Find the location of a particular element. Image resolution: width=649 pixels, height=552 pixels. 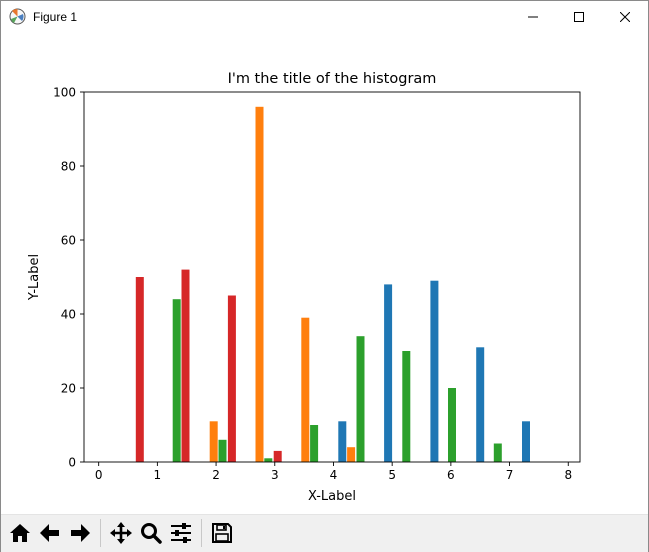

x-tick-label: 6 is located at coordinates (451, 475).